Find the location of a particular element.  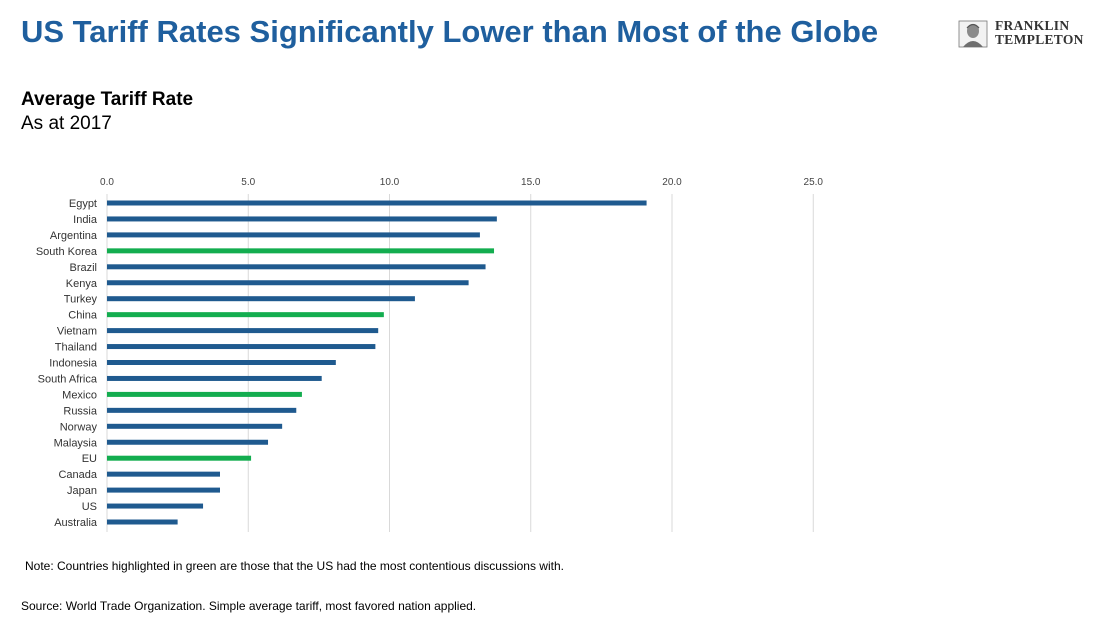

category-label: Thailand is located at coordinates (76, 348).